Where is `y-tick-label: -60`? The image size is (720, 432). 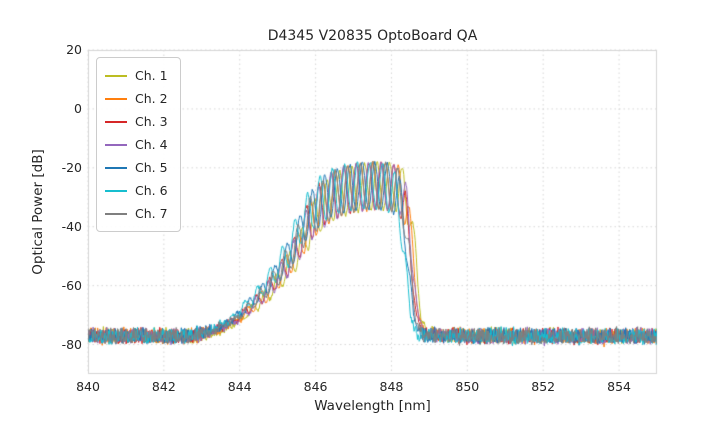 y-tick-label: -60 is located at coordinates (71, 285).